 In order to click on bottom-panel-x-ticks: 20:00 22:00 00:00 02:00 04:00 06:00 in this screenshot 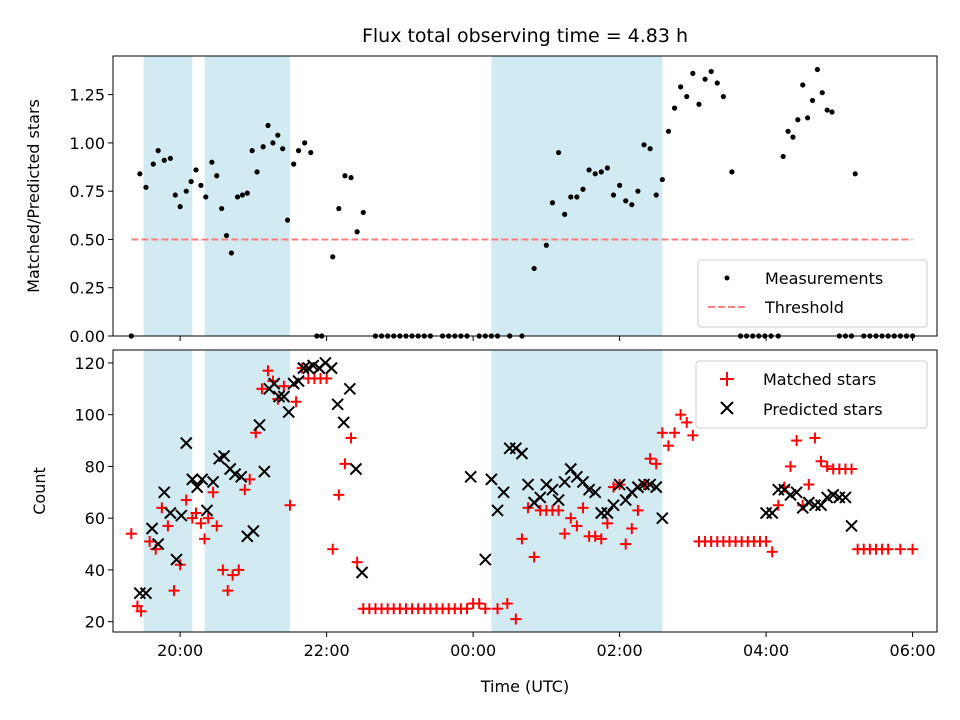, I will do `click(546, 646)`.